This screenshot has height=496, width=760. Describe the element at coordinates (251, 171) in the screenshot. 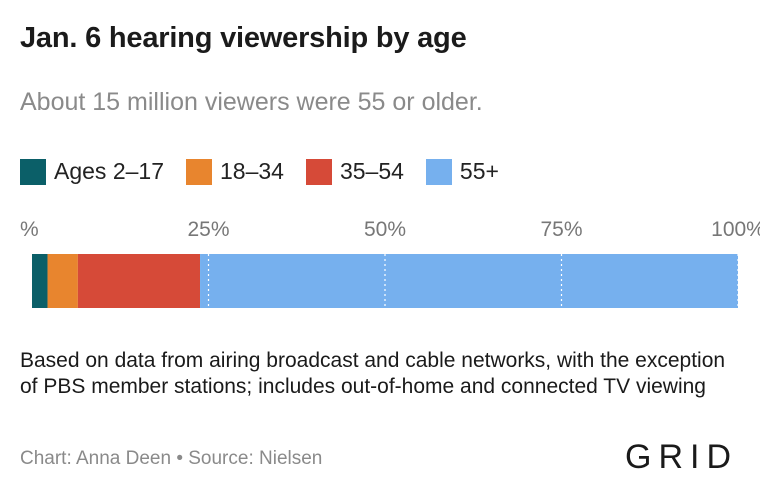

I see `legend-label: 18–34` at that location.